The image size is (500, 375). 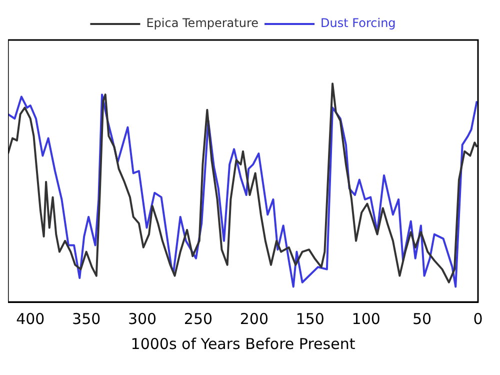 I want to click on x-tick-label: 50, so click(x=422, y=319).